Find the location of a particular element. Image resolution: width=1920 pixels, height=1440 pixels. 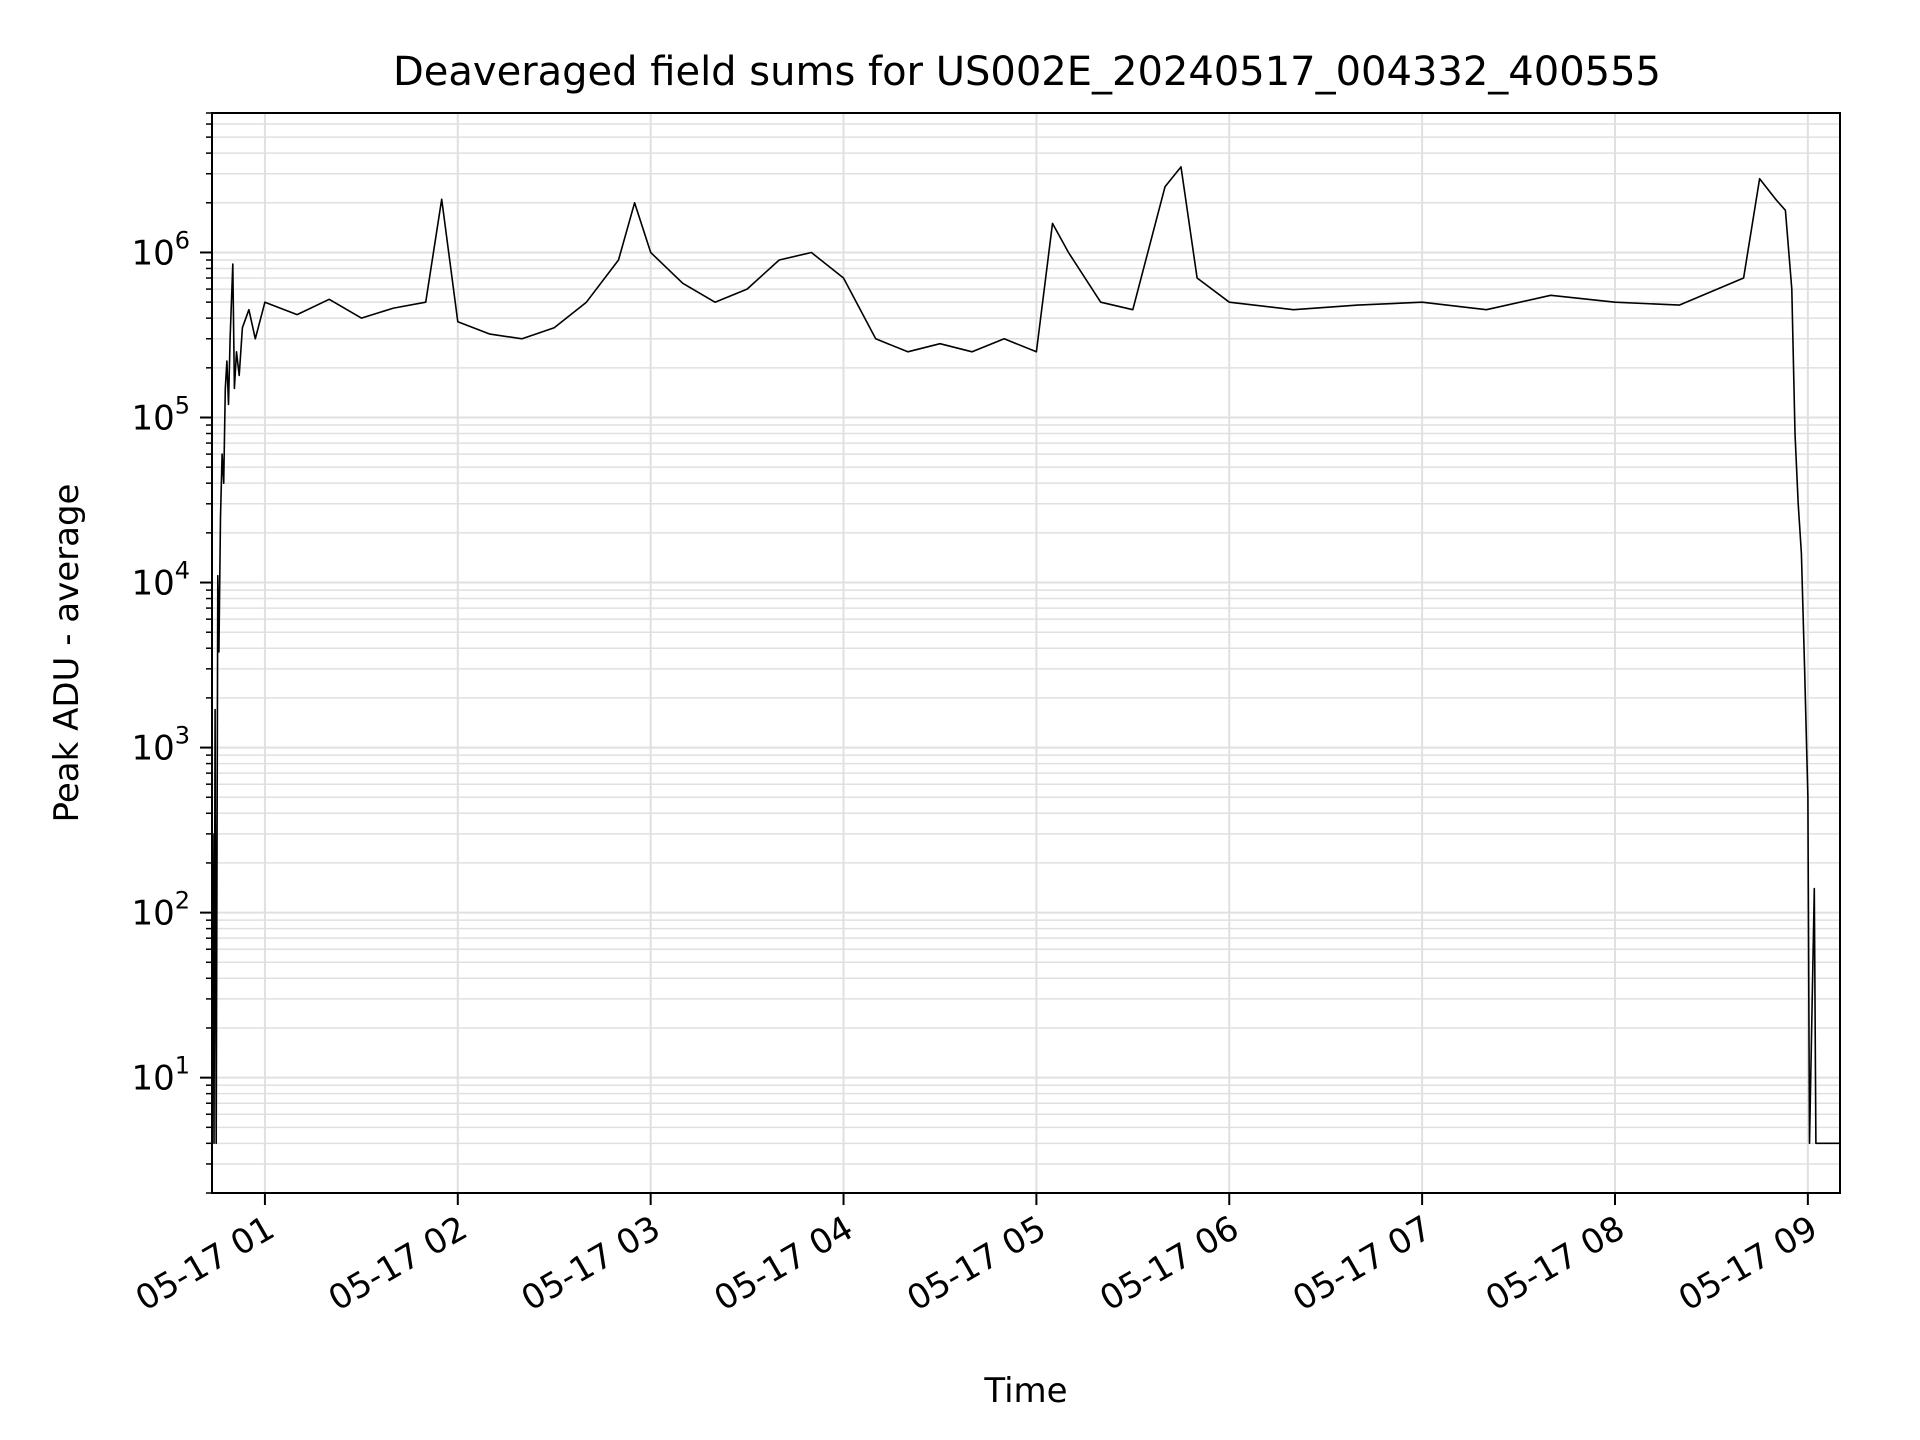

y-axis-label: Peak ADU - average is located at coordinates (67, 653).